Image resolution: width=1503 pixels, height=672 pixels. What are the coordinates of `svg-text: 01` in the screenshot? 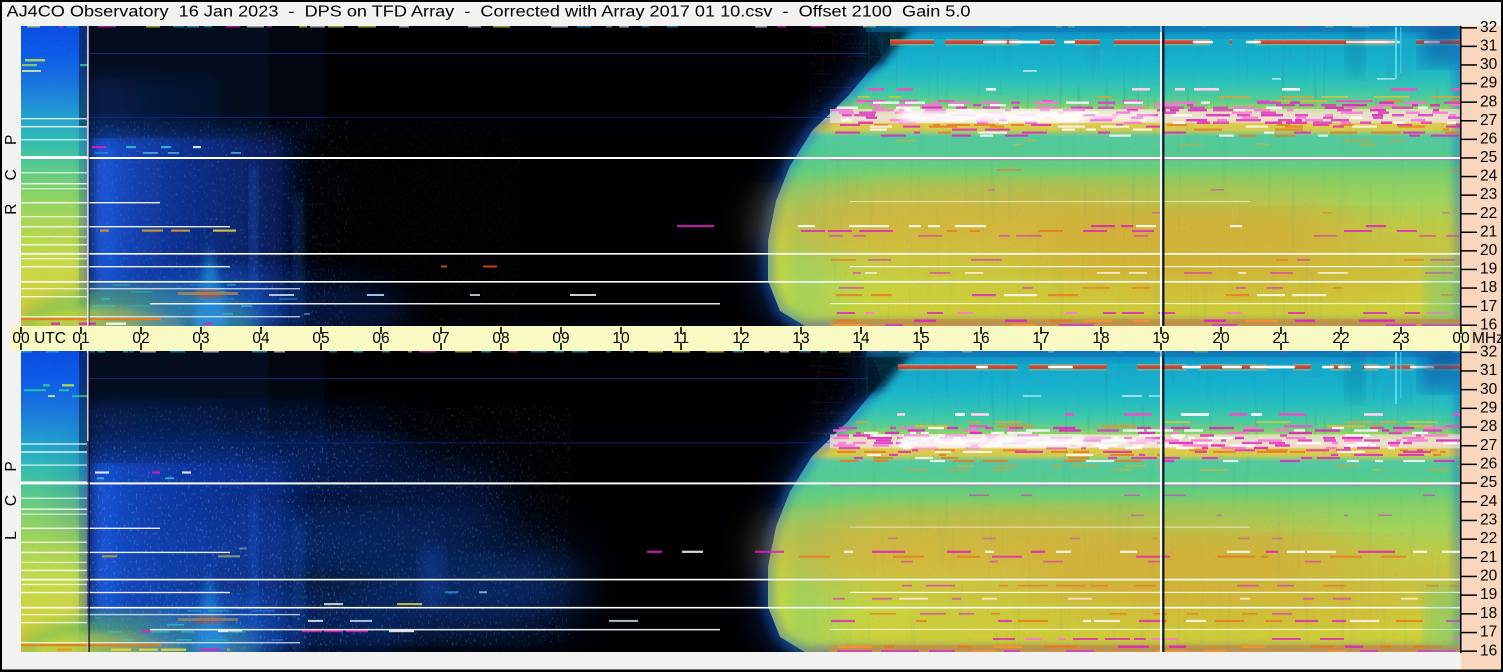 It's located at (80, 338).